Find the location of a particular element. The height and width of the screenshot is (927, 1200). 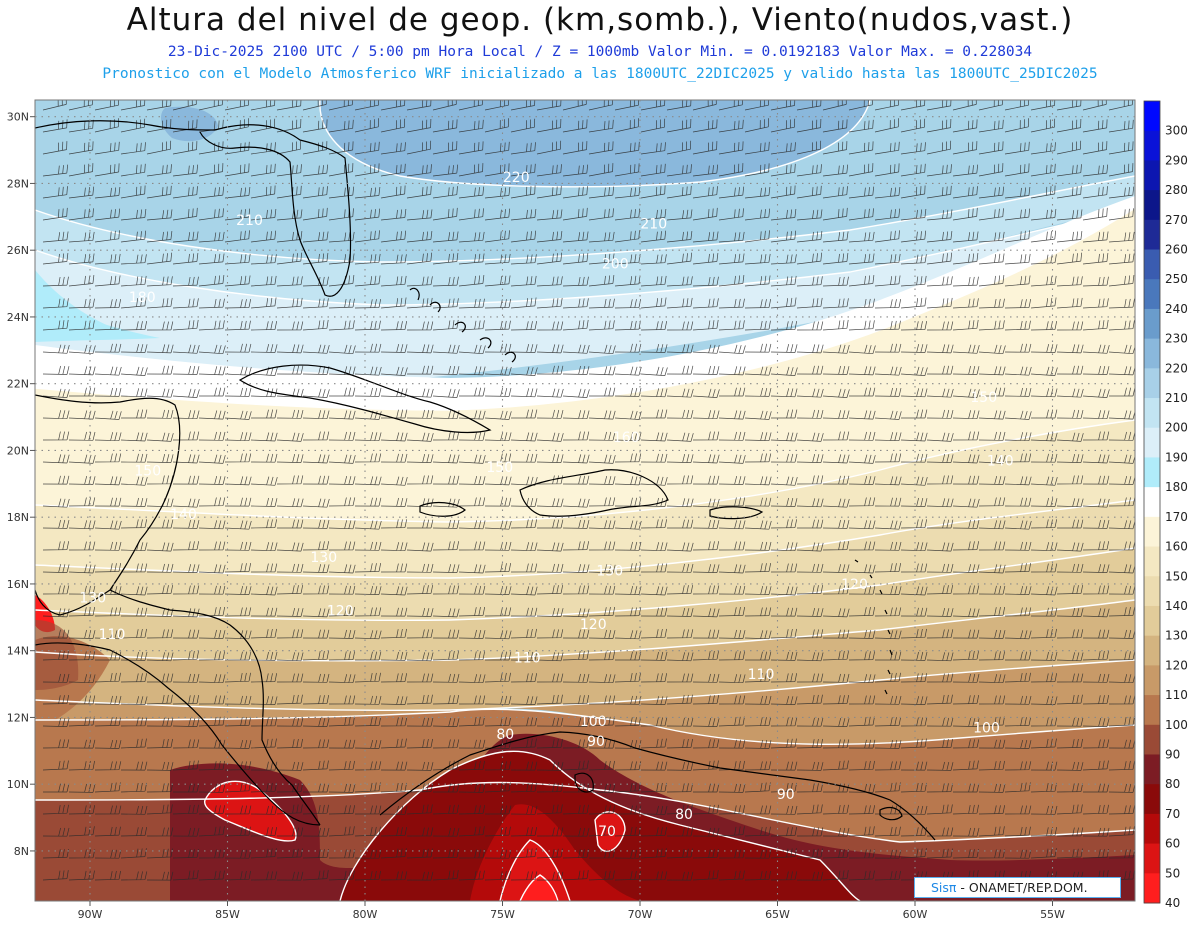

lat-tick-label: 22N is located at coordinates (18, 384).